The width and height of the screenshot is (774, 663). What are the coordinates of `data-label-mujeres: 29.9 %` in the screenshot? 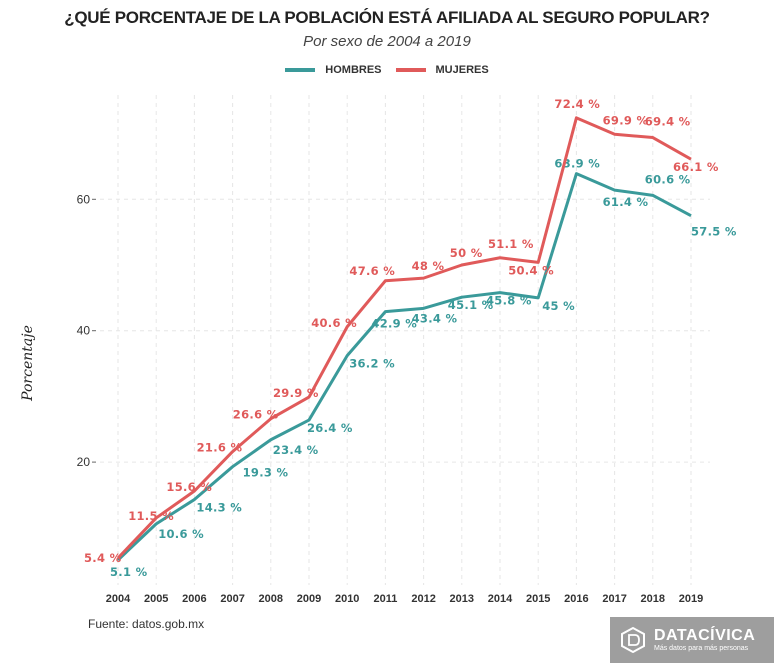 It's located at (296, 393).